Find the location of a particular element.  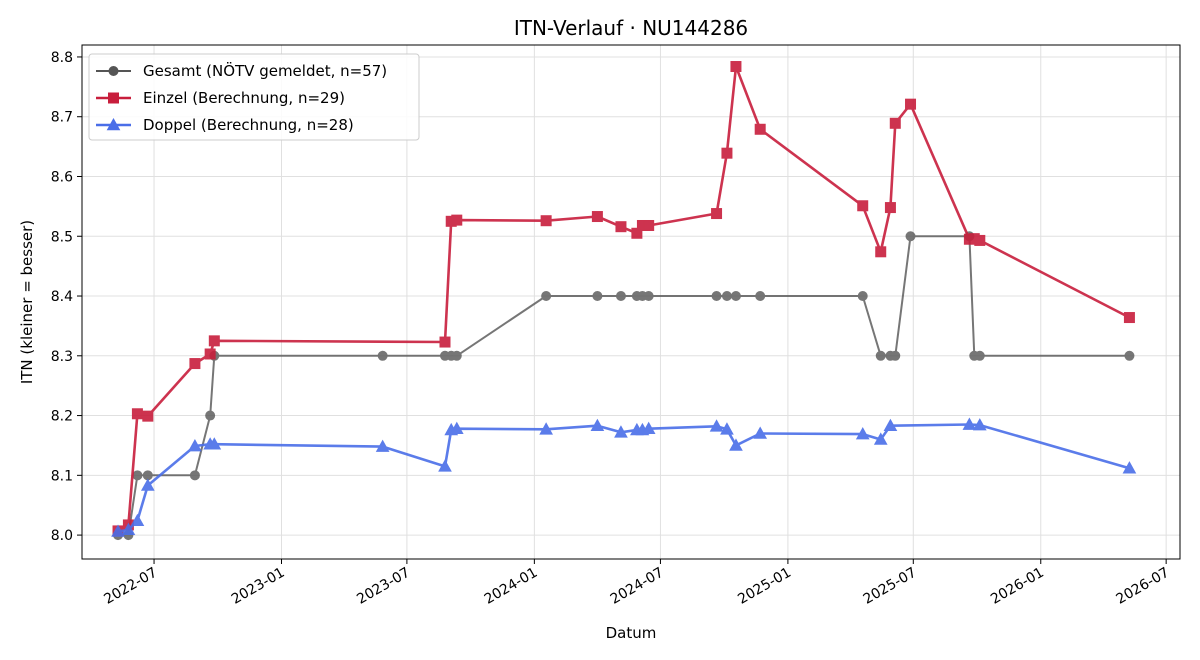

legend-label: Einzel (Berechnung, n=29) is located at coordinates (244, 98).